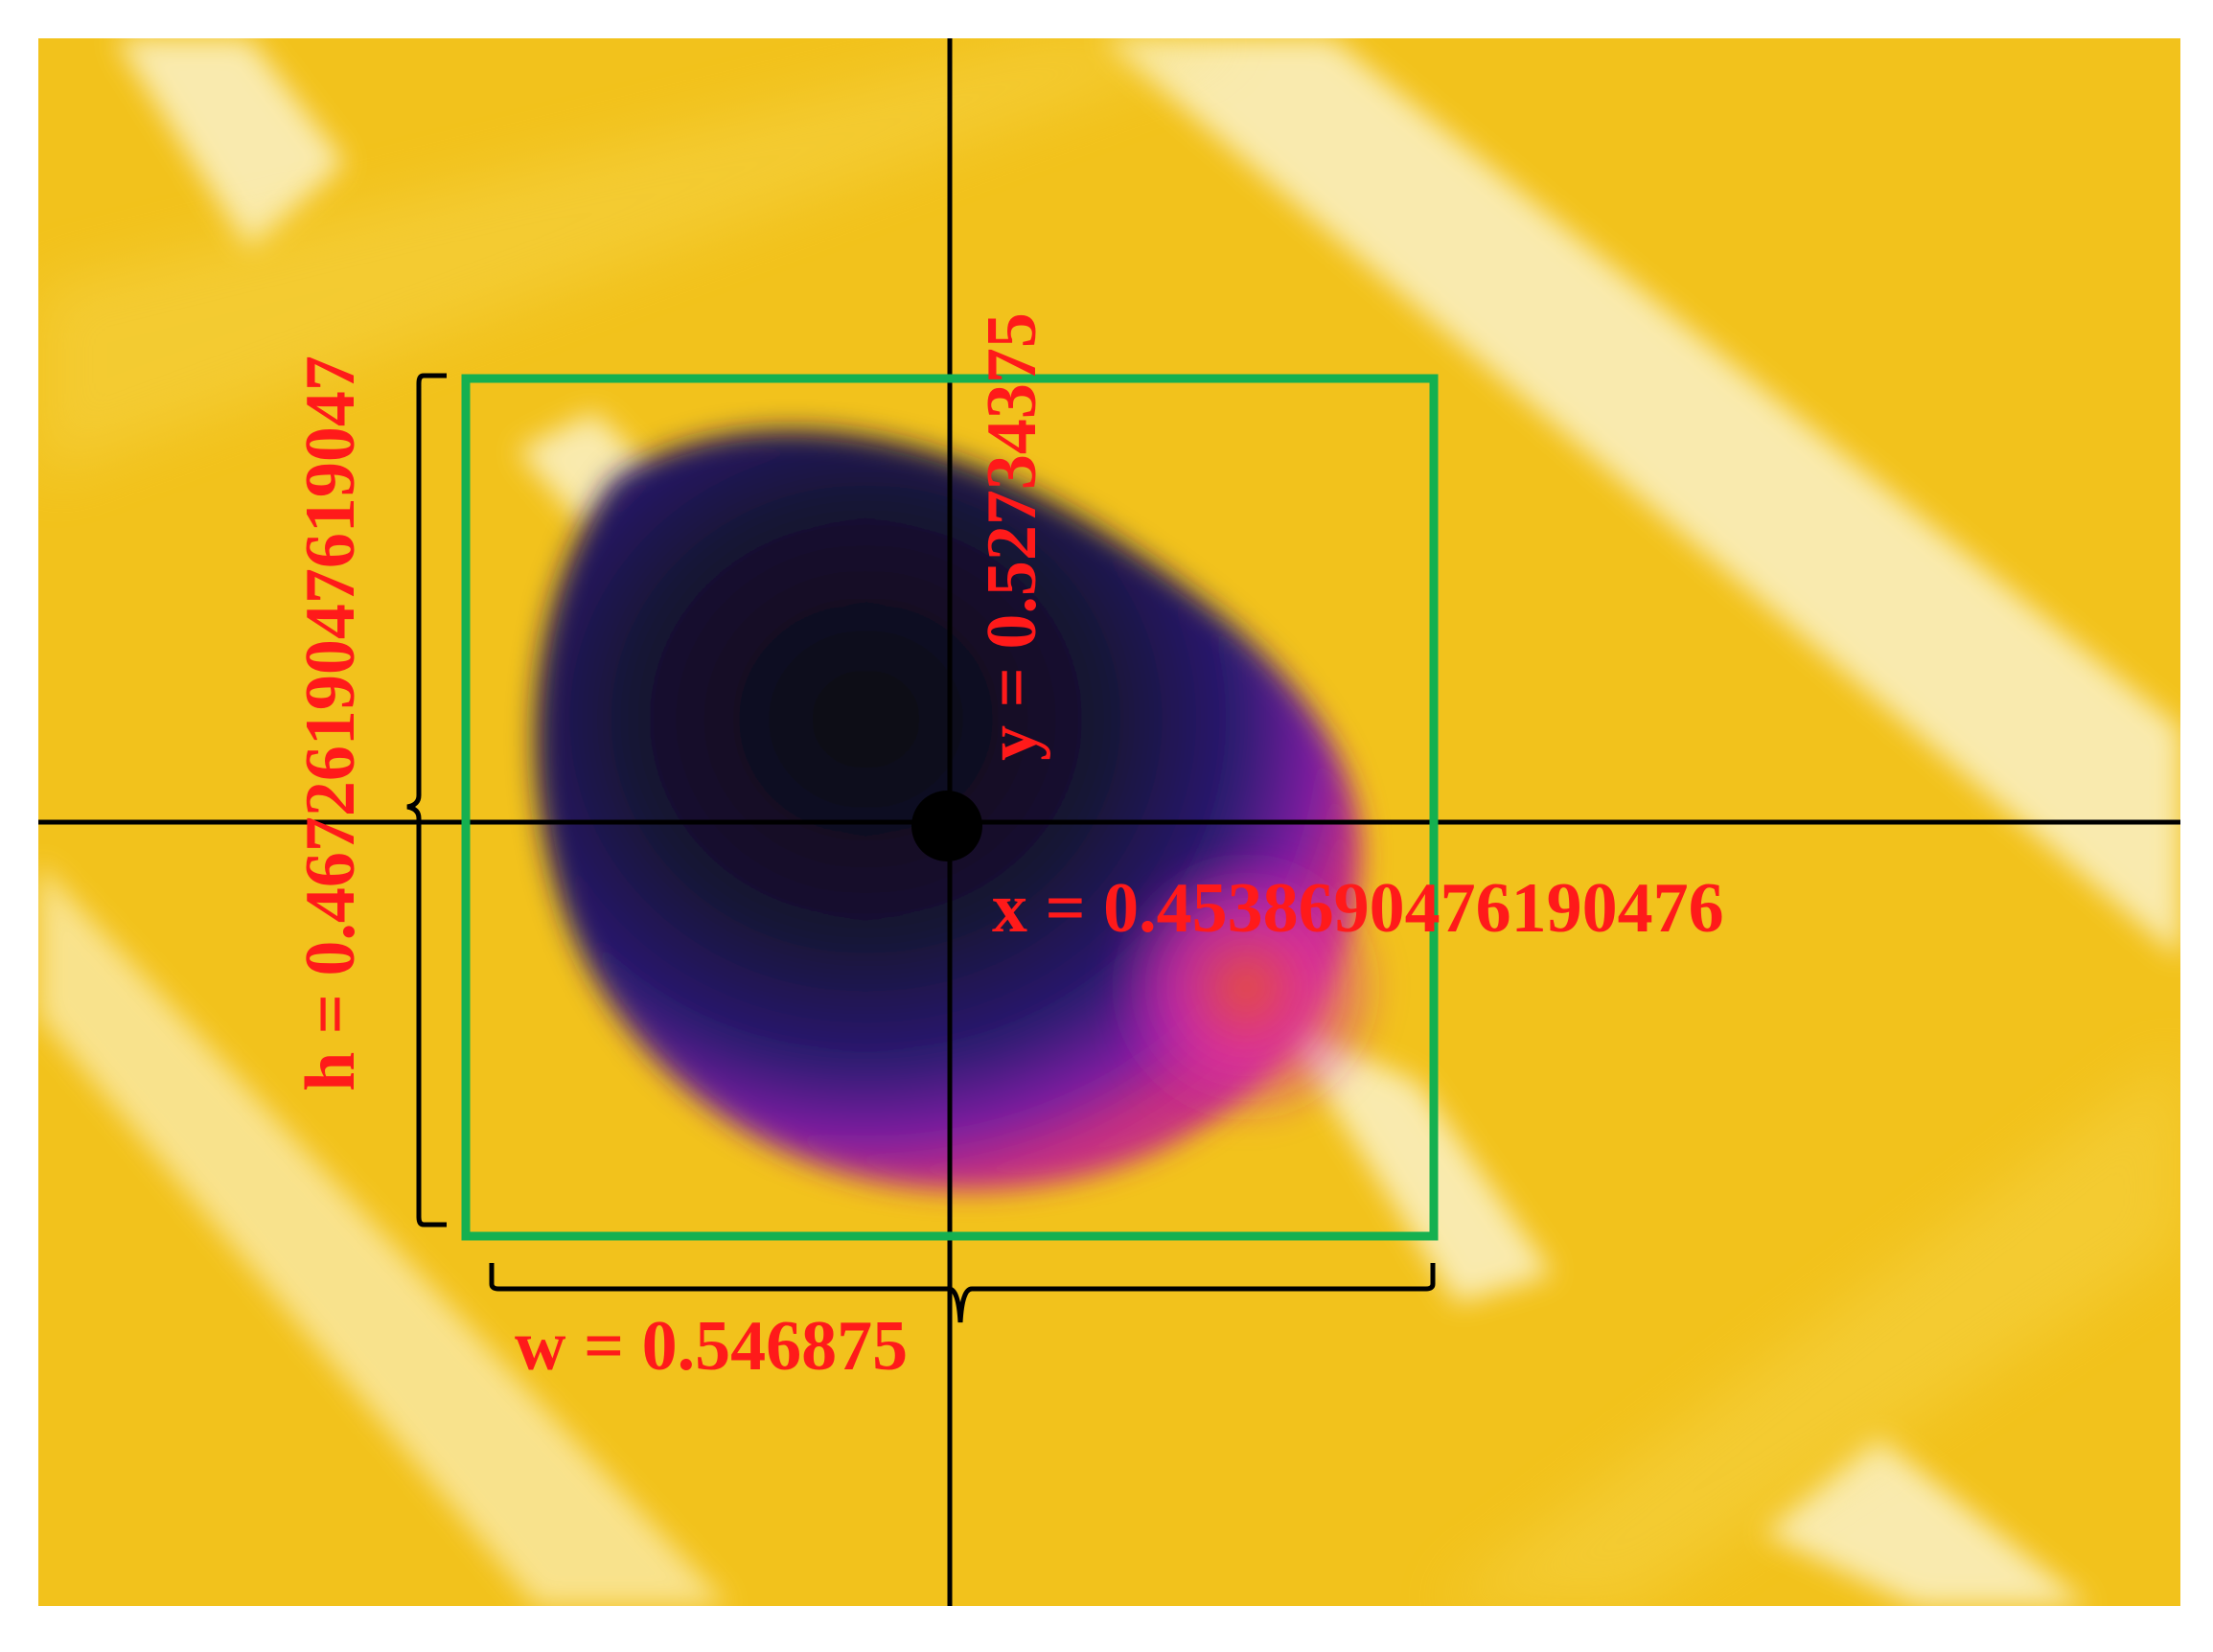  What do you see at coordinates (962, 1293) in the screenshot?
I see `width-bracket` at bounding box center [962, 1293].